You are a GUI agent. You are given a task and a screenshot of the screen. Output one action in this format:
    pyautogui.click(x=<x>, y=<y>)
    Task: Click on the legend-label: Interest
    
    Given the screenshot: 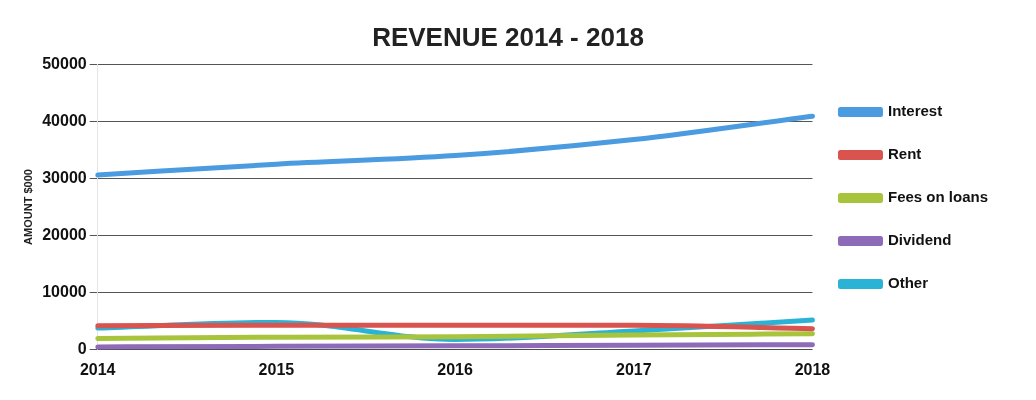 What is the action you would take?
    pyautogui.click(x=915, y=111)
    